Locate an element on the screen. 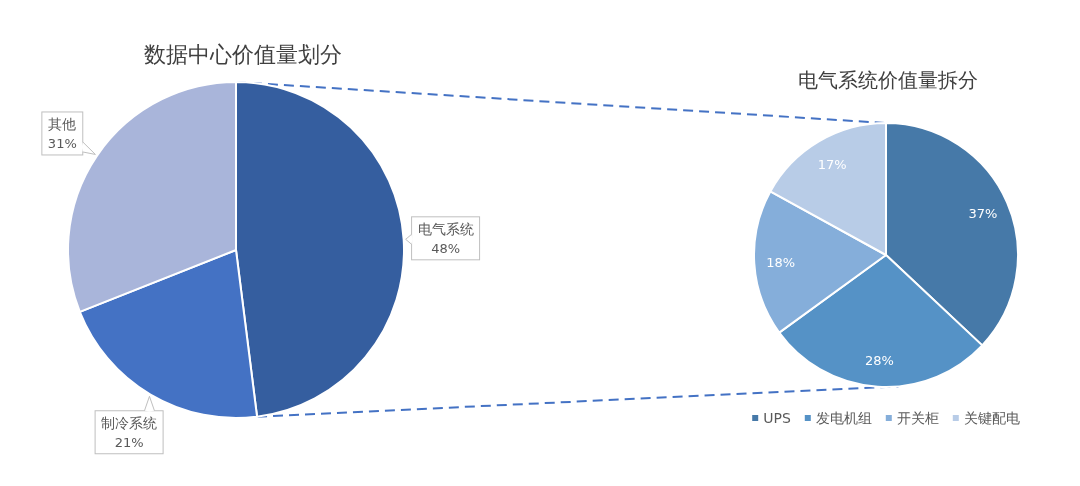  slice-label: 其他 is located at coordinates (62, 123).